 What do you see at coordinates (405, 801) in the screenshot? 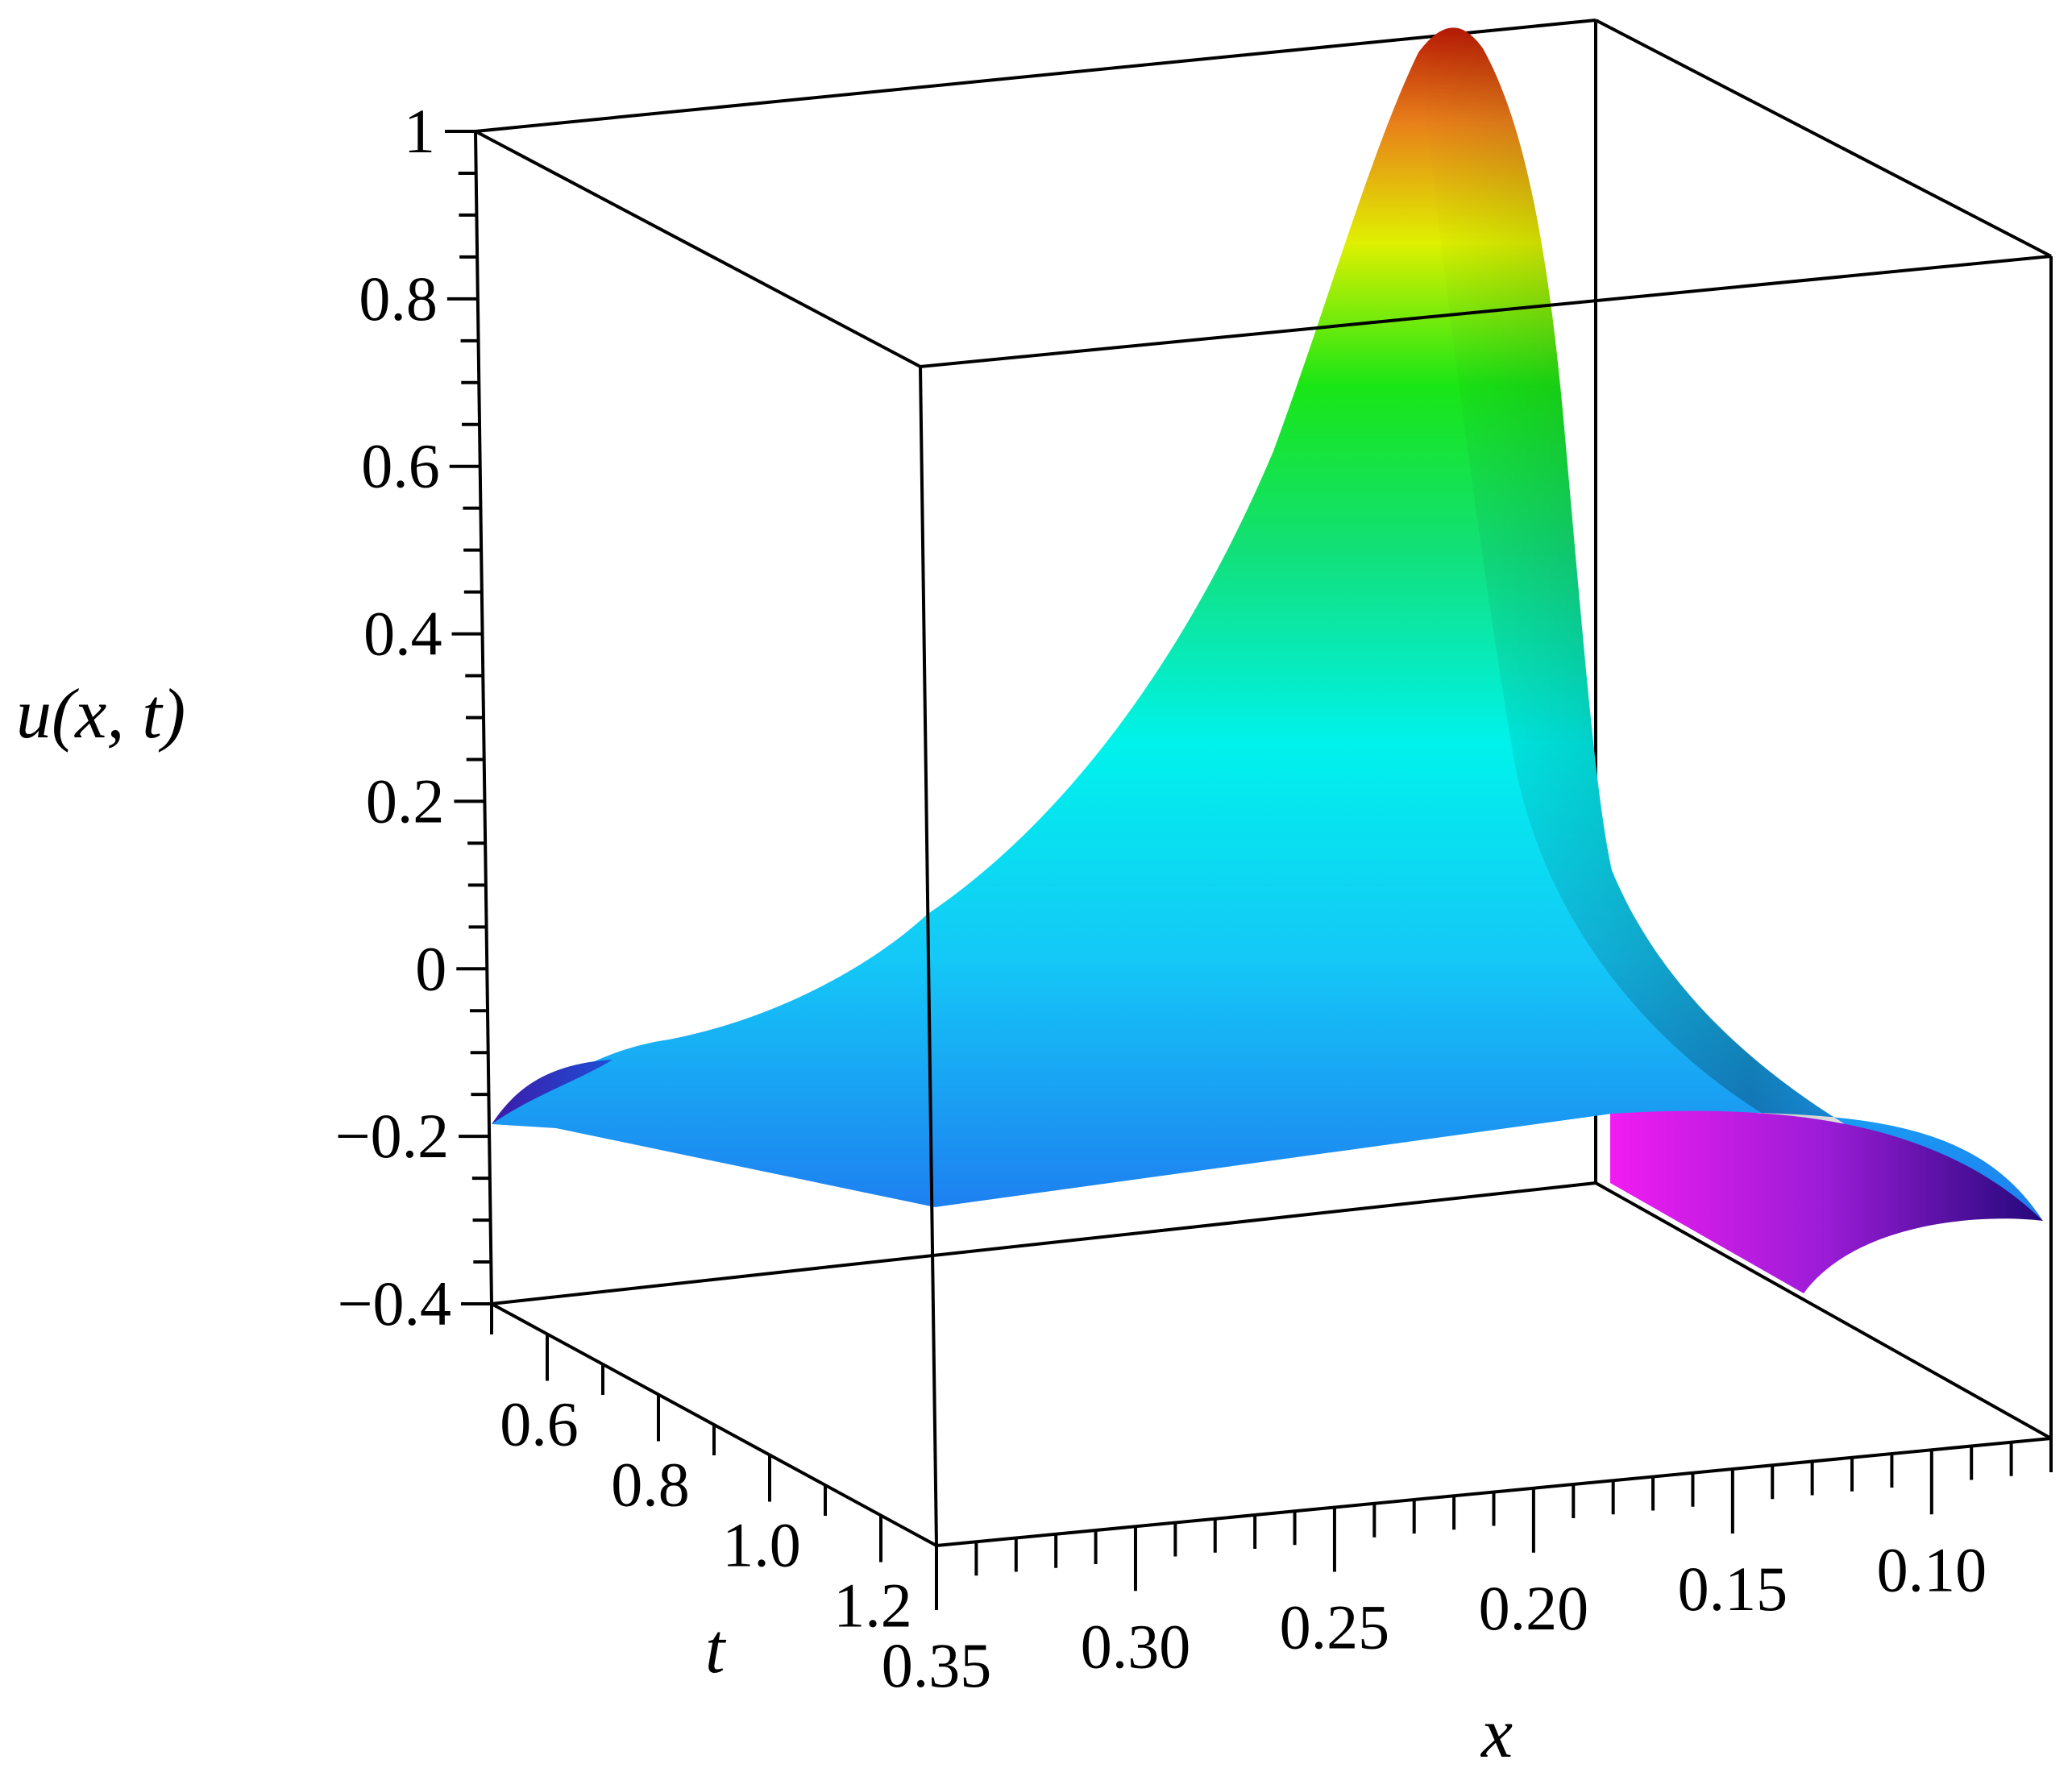
I see `z-tick-label: 0.2` at bounding box center [405, 801].